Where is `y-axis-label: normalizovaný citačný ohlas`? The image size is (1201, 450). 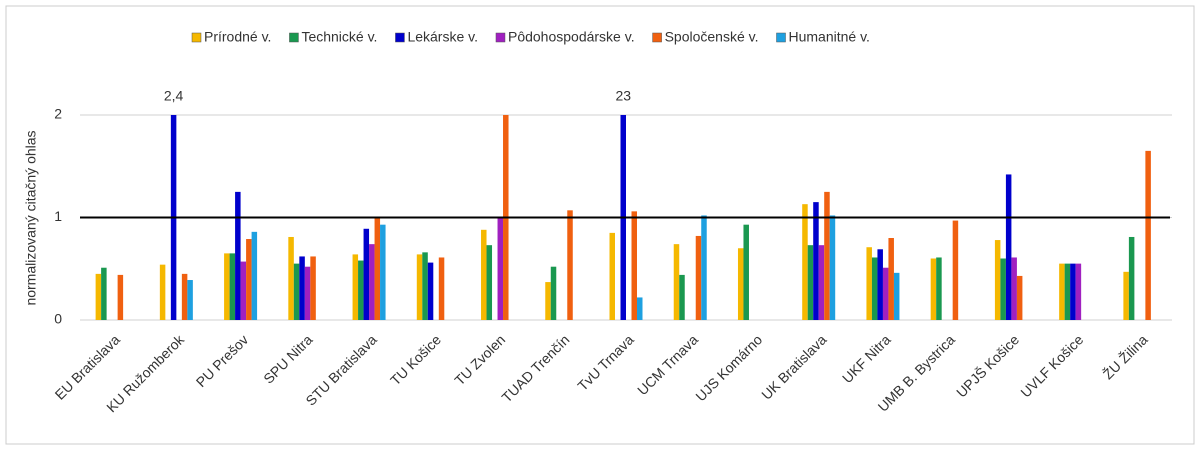
y-axis-label: normalizovaný citačný ohlas is located at coordinates (31, 217).